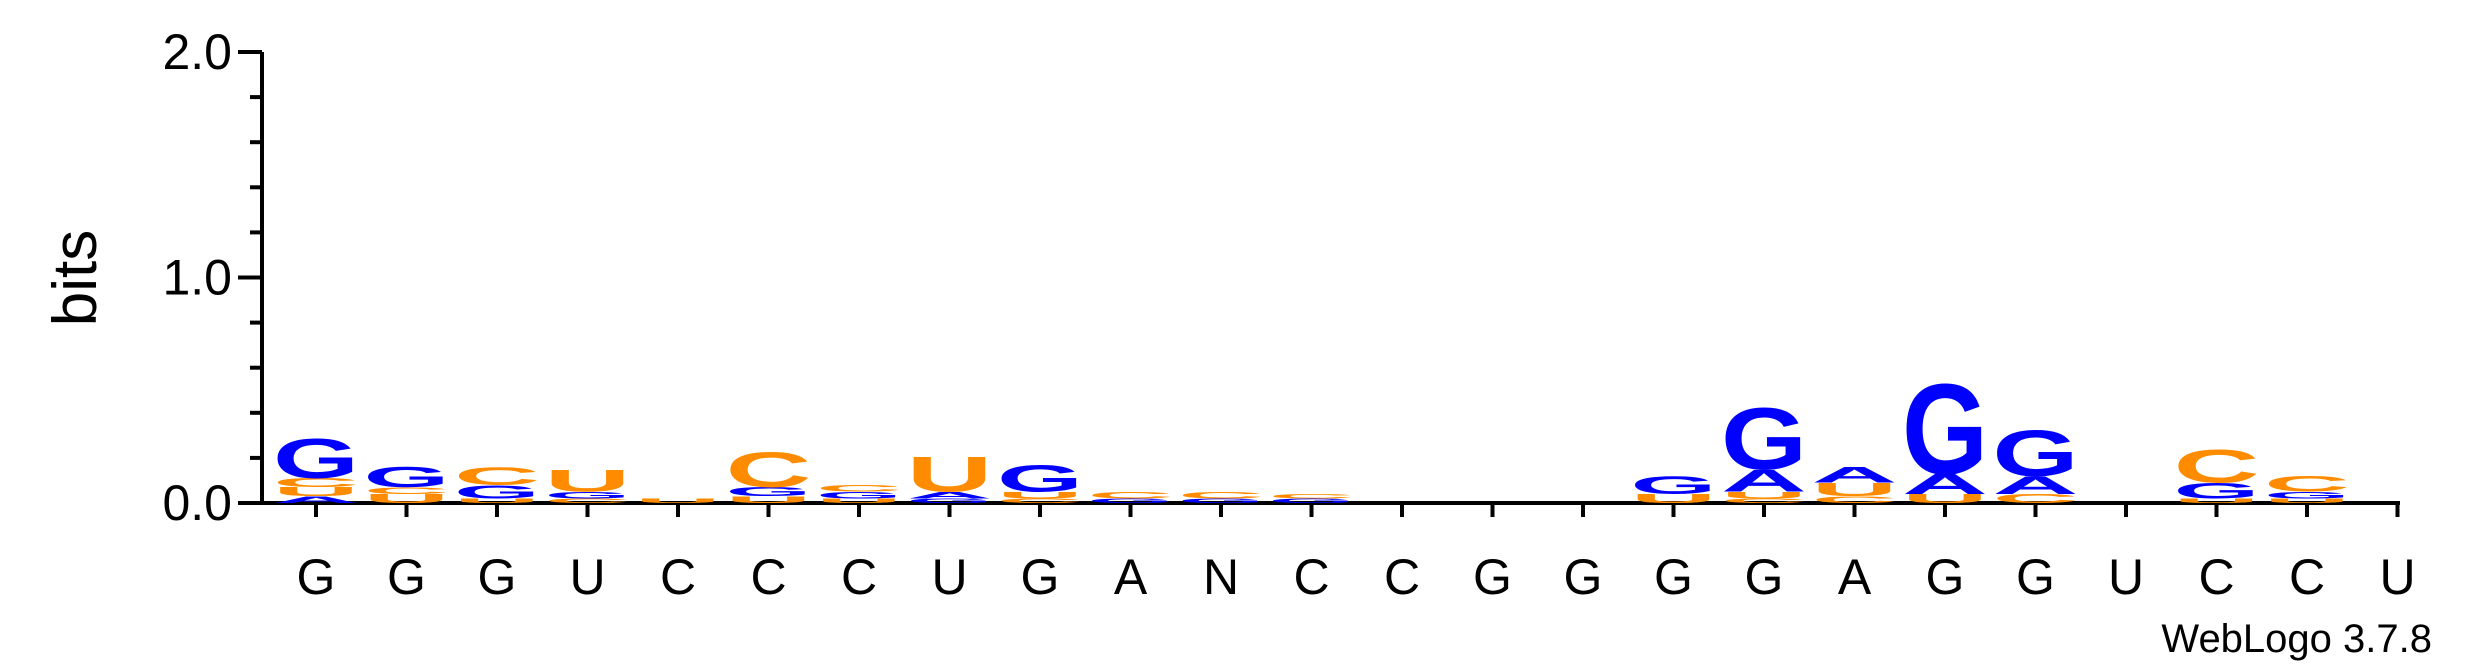 This screenshot has height=667, width=2475. I want to click on y-tick-label: 0.0, so click(197, 503).